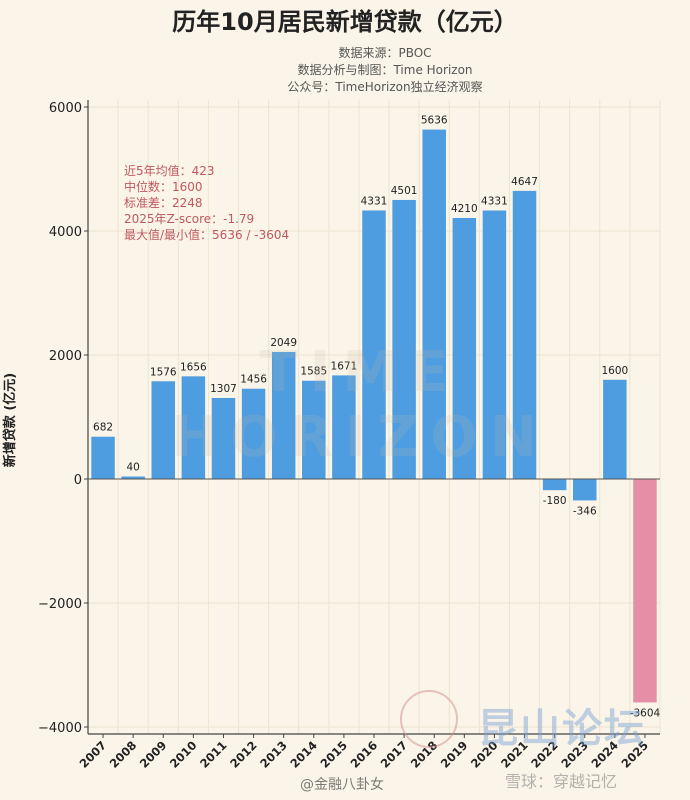  Describe the element at coordinates (133, 477) in the screenshot. I see `bar-2008` at that location.